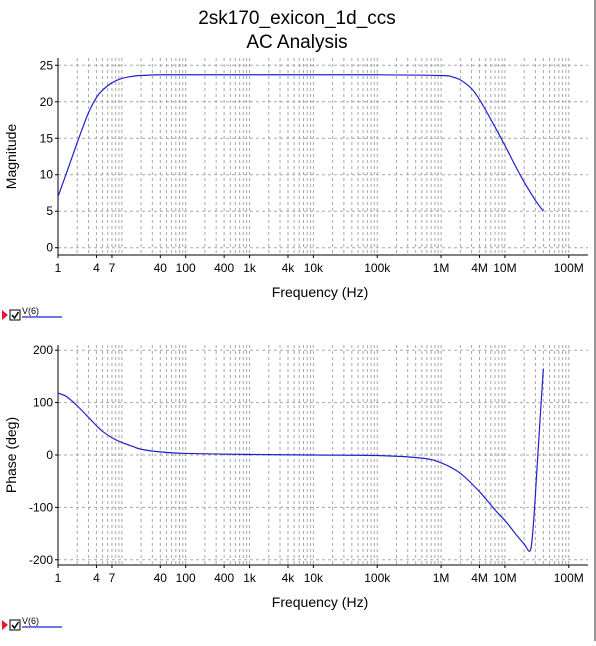 This screenshot has height=646, width=596. I want to click on chart-title: 2sk170_exicon_1d_ccs, so click(297, 18).